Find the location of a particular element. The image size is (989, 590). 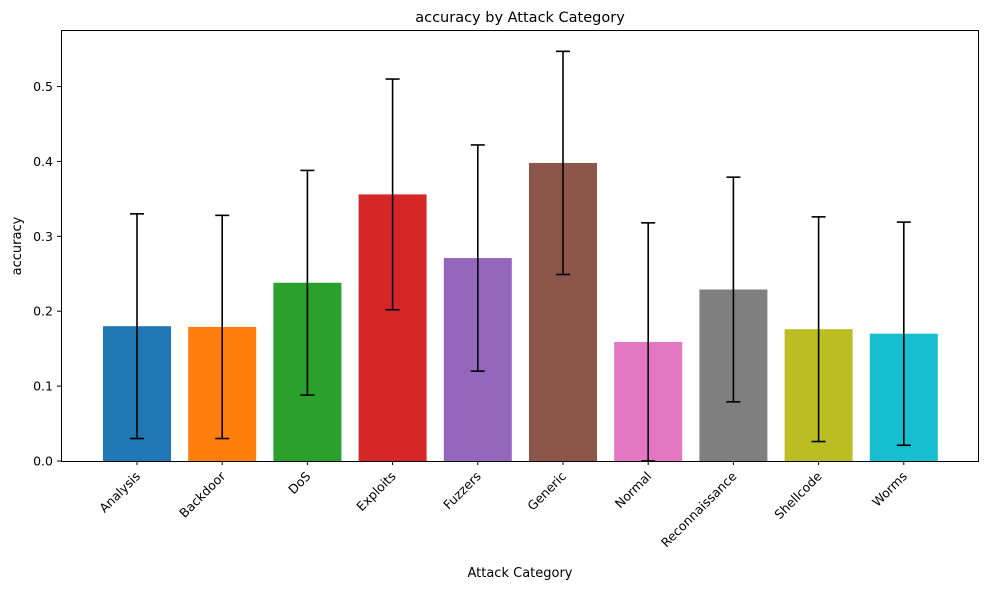

x-tick-label: Reconnaissance is located at coordinates (699, 509).